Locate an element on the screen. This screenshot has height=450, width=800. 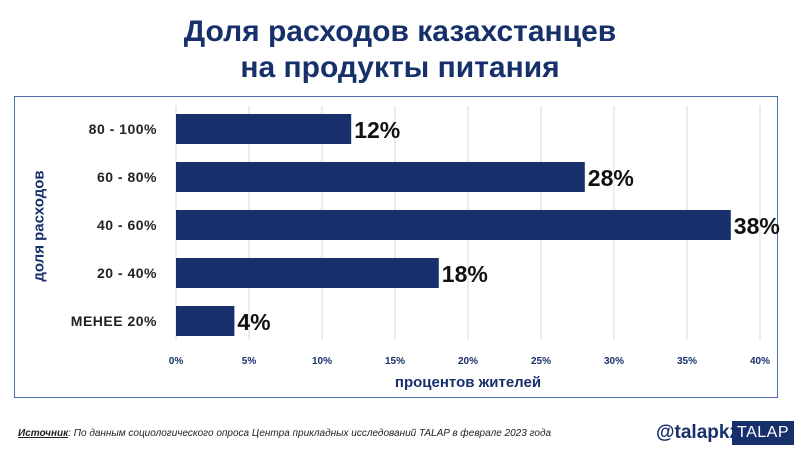
x-tick-label: 25% is located at coordinates (541, 361).